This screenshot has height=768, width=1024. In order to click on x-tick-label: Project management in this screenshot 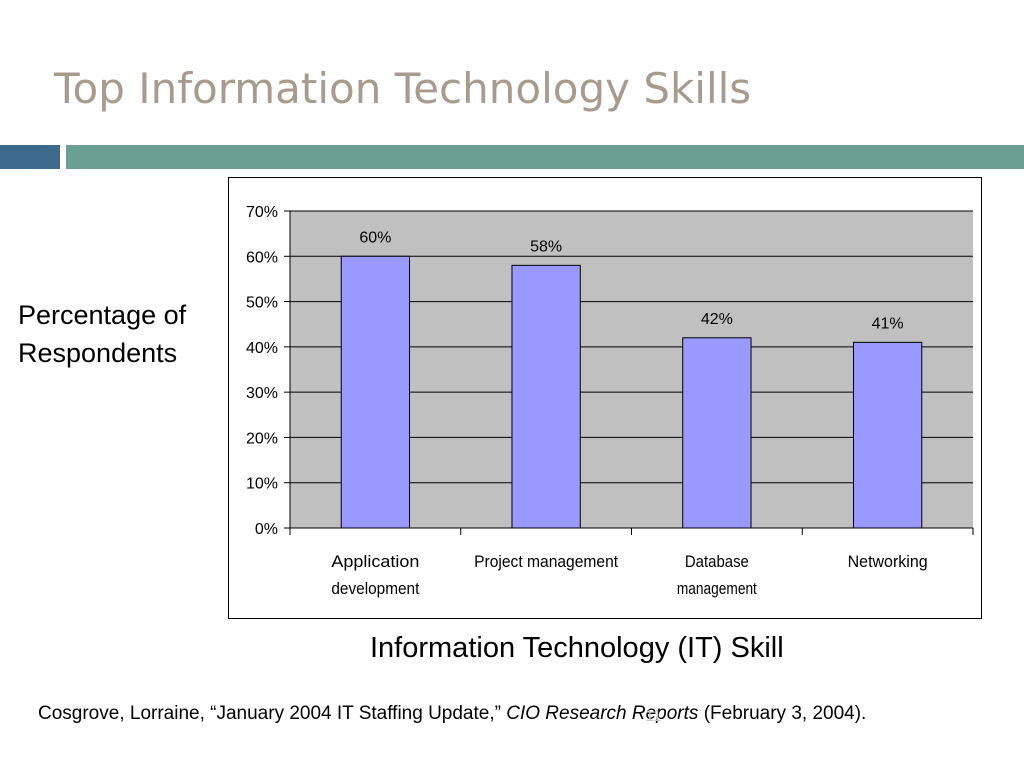, I will do `click(546, 561)`.